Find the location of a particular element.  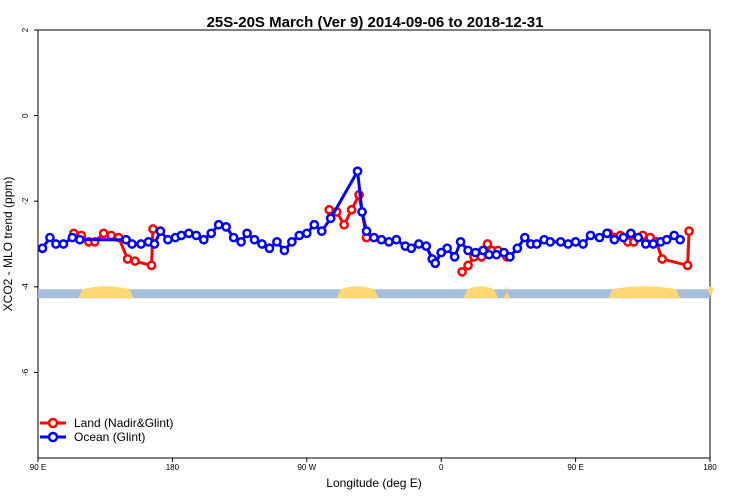

legend: Land (Nadir&Glint)Ocean (Glint) is located at coordinates (106, 430).